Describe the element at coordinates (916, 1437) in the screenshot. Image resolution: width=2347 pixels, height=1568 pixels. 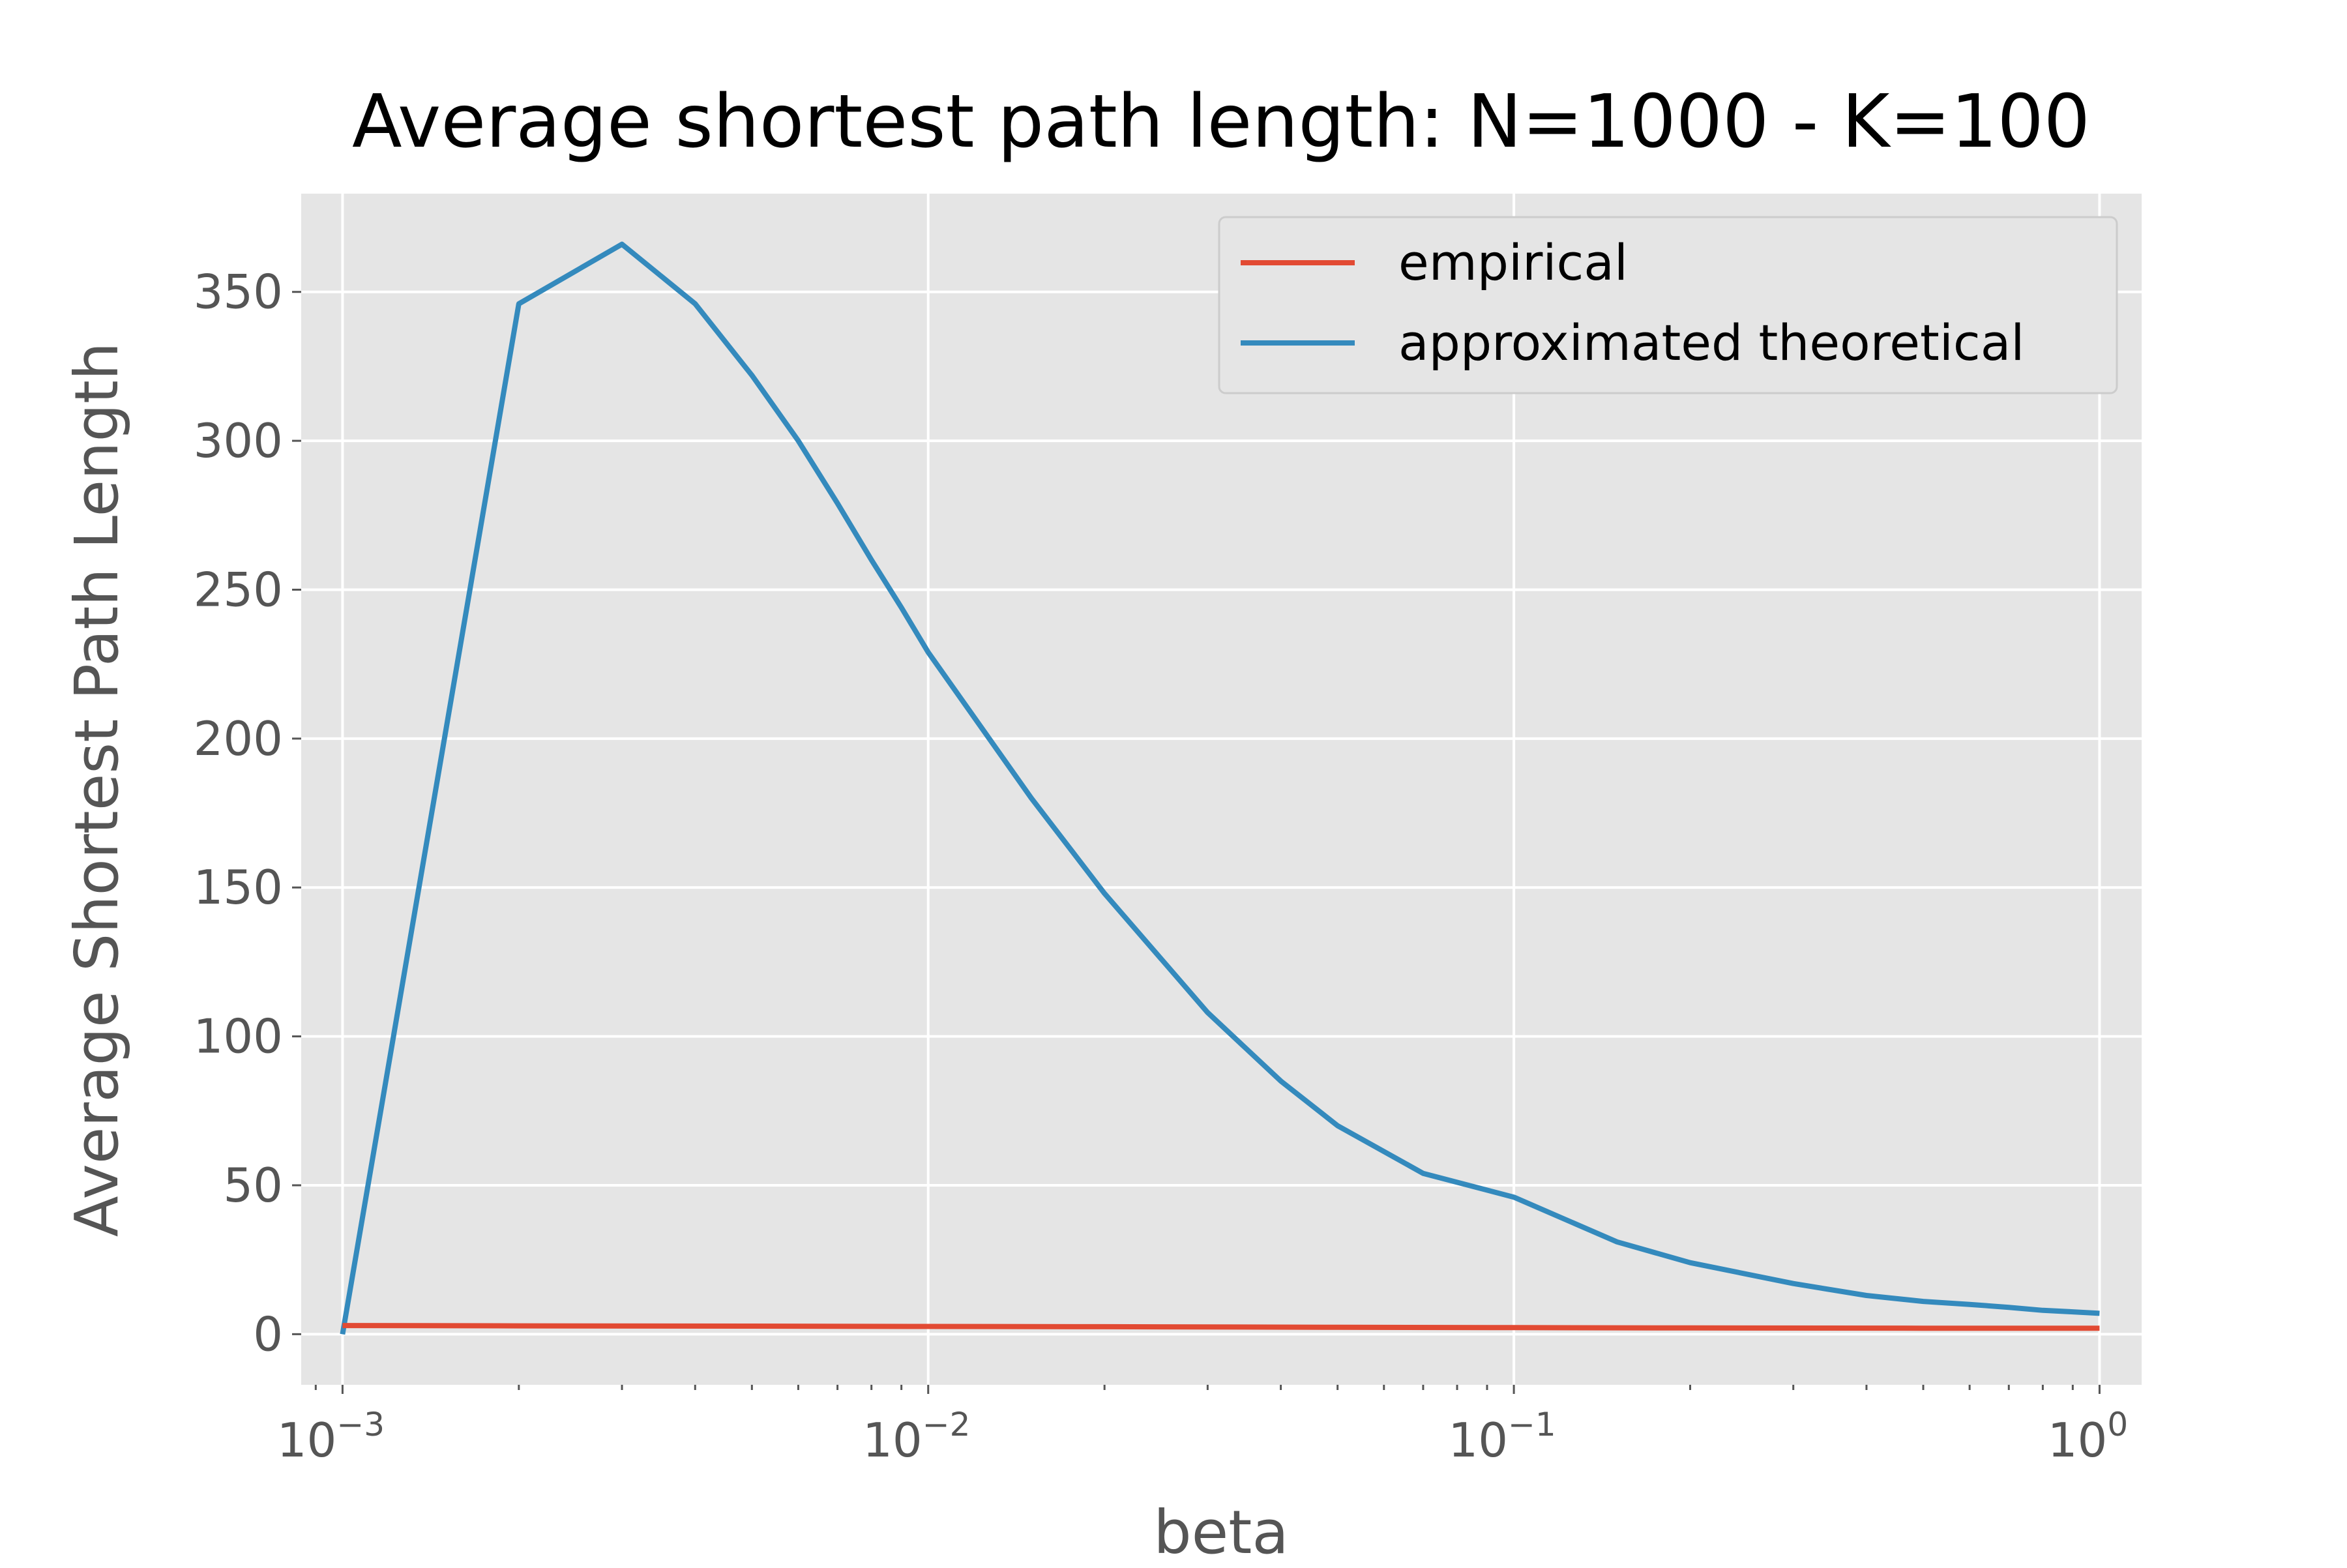
I see `x-tick-label: 10⁻²` at that location.